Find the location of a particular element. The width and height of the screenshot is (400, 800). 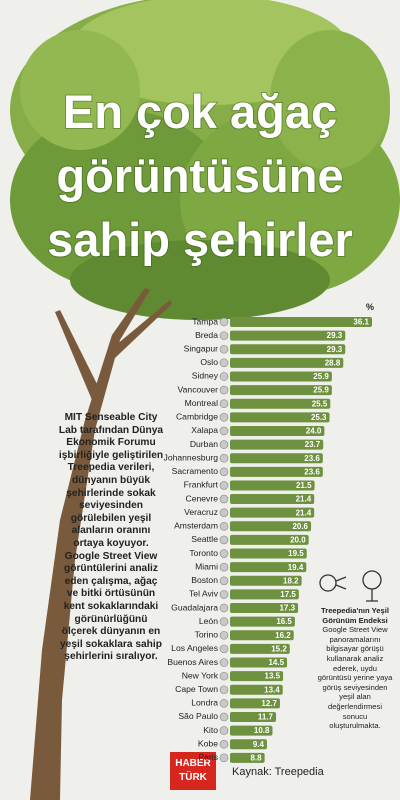

city-label: Buenos Aires is located at coordinates (192, 662).